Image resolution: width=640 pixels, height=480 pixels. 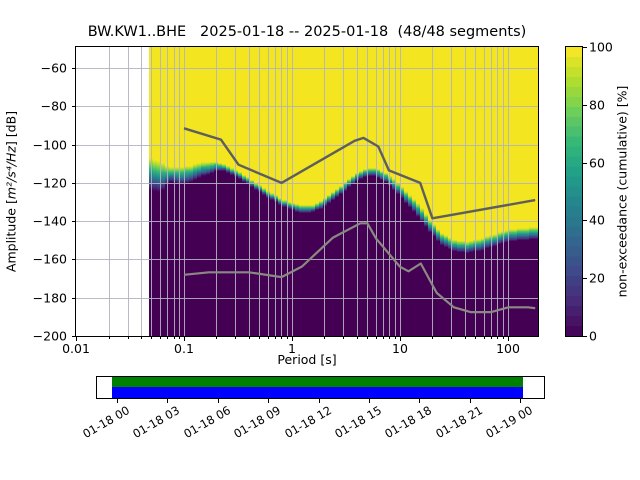 What do you see at coordinates (207, 422) in the screenshot?
I see `timeline-tick-label: 01-18 06` at bounding box center [207, 422].